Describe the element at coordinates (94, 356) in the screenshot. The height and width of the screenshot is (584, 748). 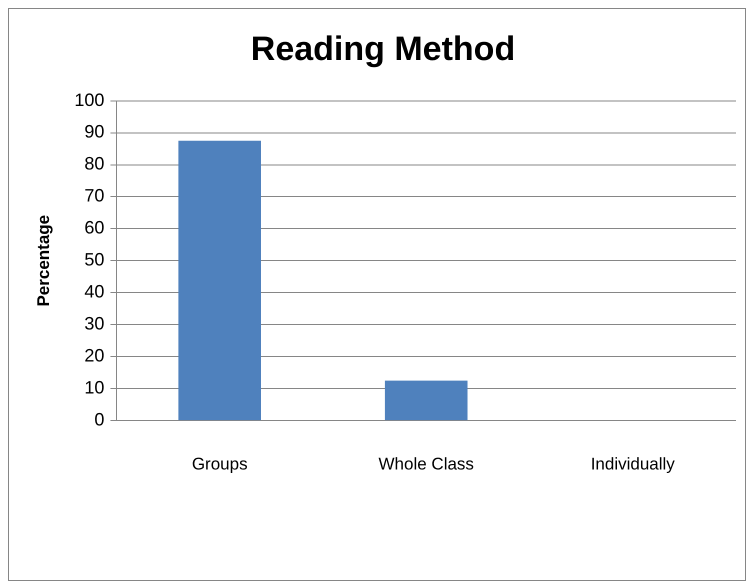
I see `y-tick-label: 20` at that location.